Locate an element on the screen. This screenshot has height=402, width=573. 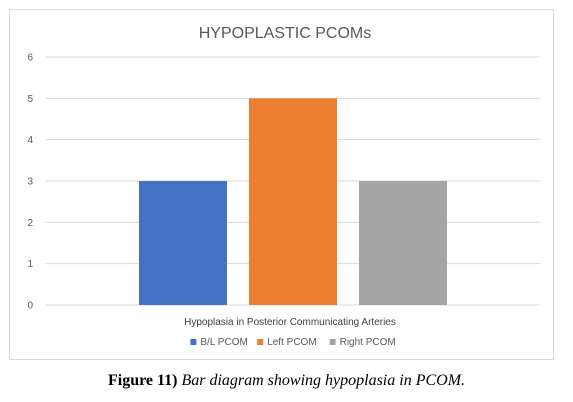
legend-label: Right PCOM is located at coordinates (368, 342).